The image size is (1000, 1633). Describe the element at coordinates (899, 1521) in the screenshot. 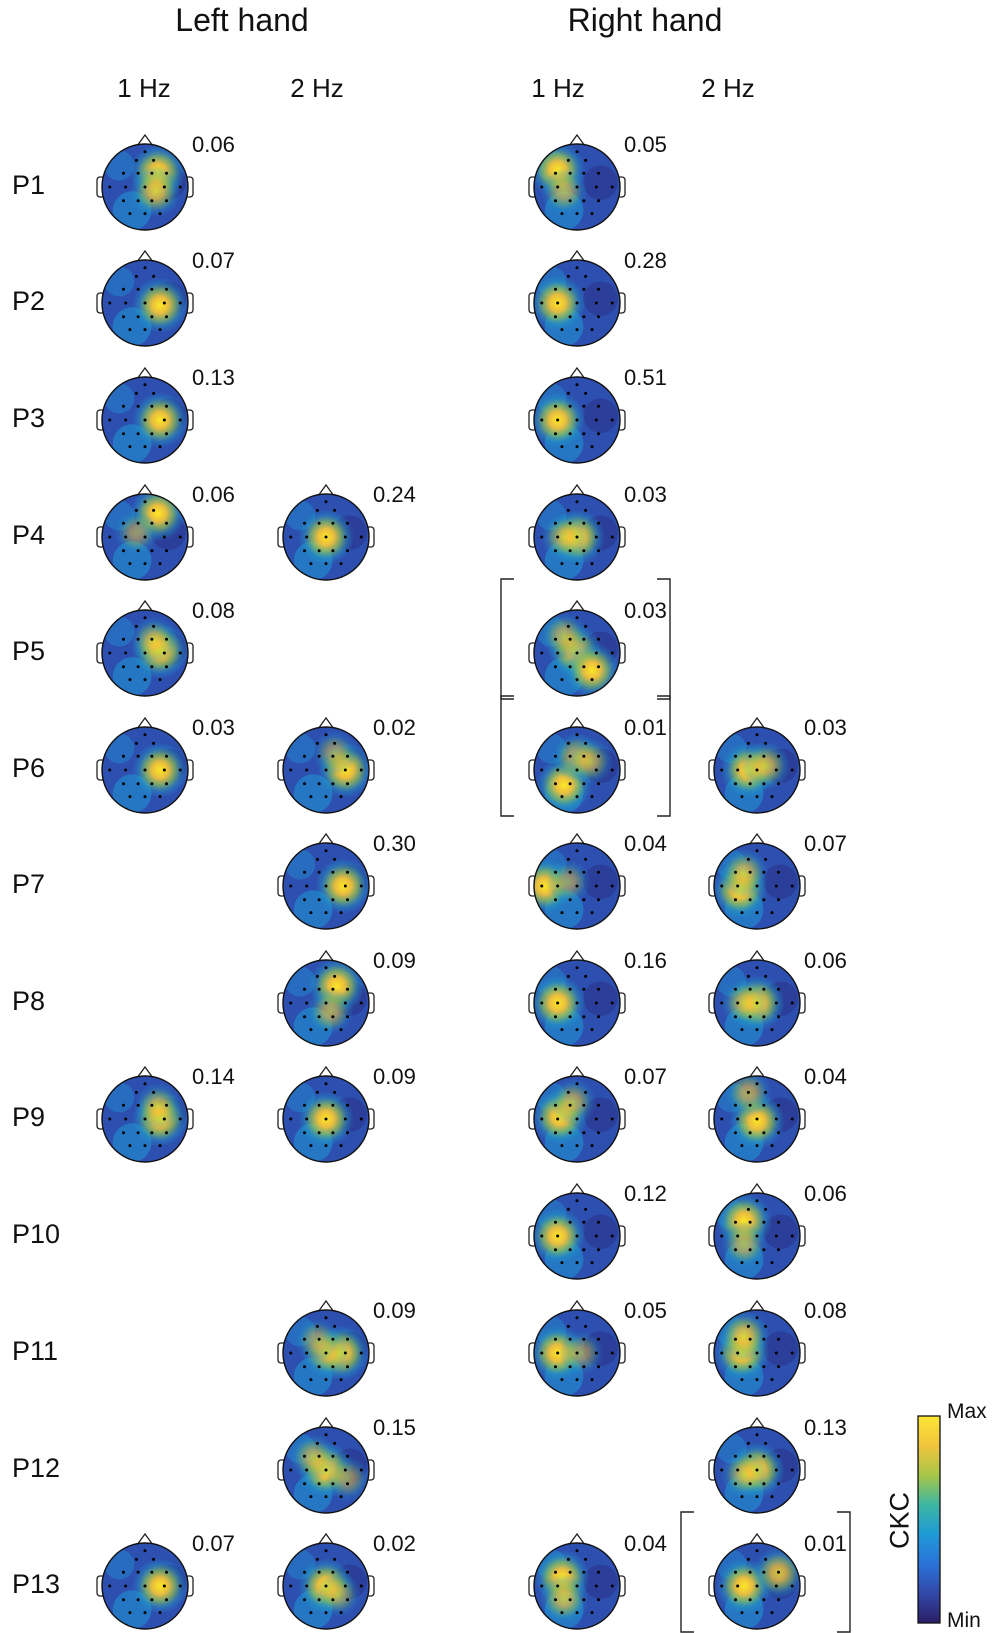

I see `colorbar-title: CKC` at that location.